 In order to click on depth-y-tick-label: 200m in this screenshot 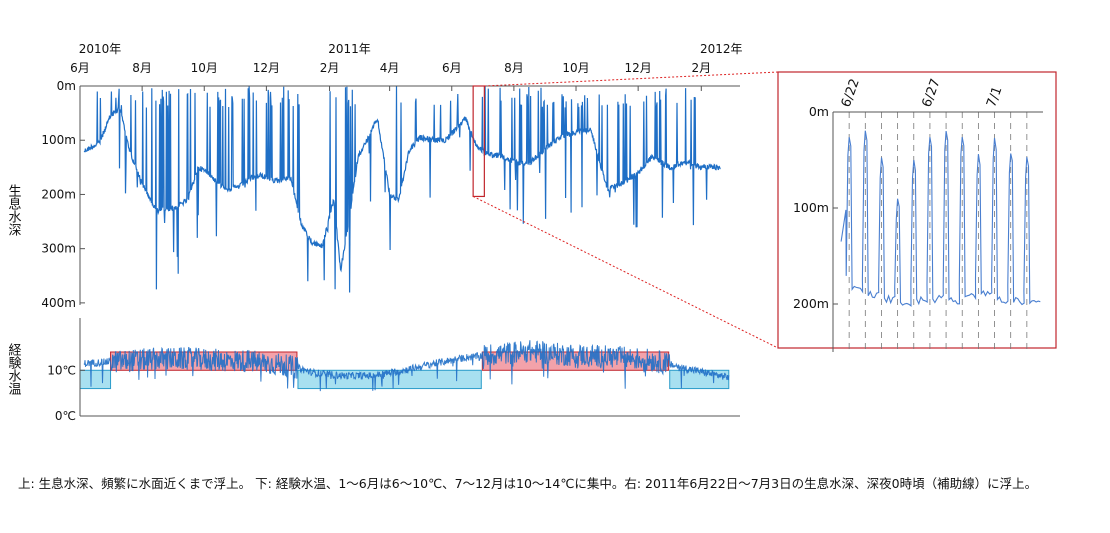, I will do `click(58, 194)`.